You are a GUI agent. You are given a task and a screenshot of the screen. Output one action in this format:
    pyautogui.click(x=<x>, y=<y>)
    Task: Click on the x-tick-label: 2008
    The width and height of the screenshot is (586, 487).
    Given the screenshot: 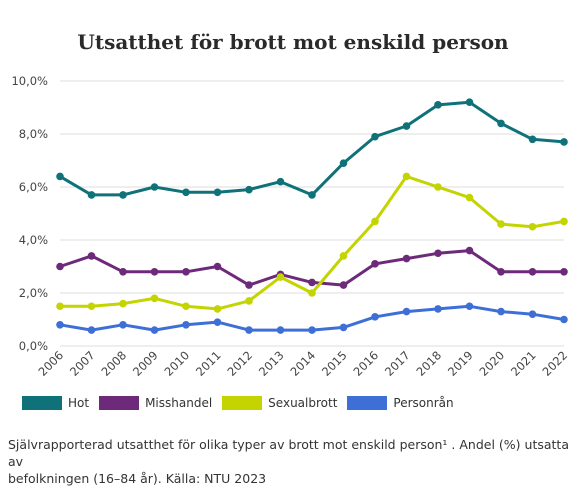 What is the action you would take?
    pyautogui.click(x=114, y=363)
    